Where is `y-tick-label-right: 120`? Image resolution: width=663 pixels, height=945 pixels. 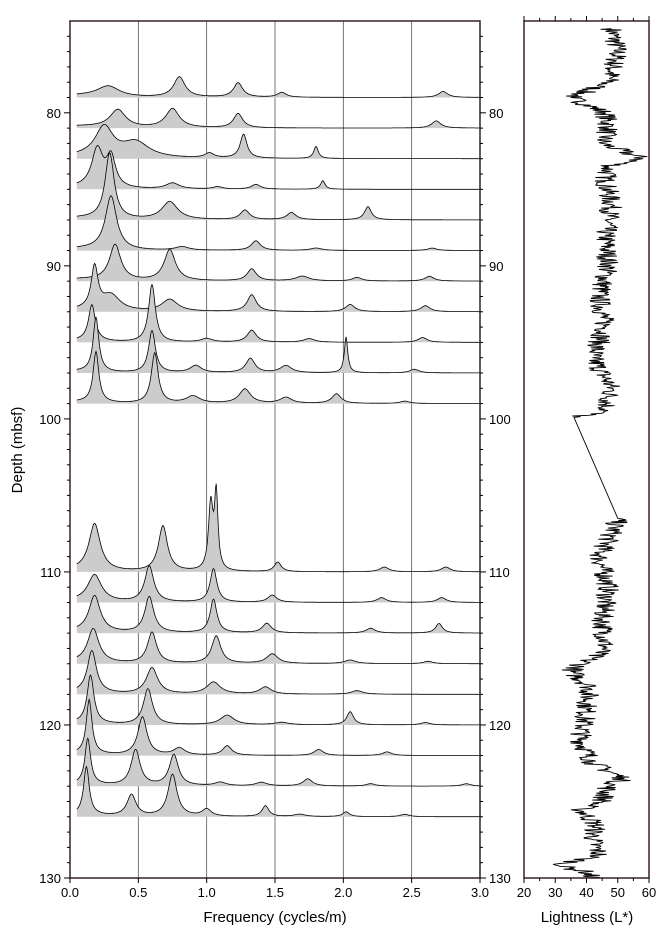
y-tick-label-right: 120 is located at coordinates (500, 725).